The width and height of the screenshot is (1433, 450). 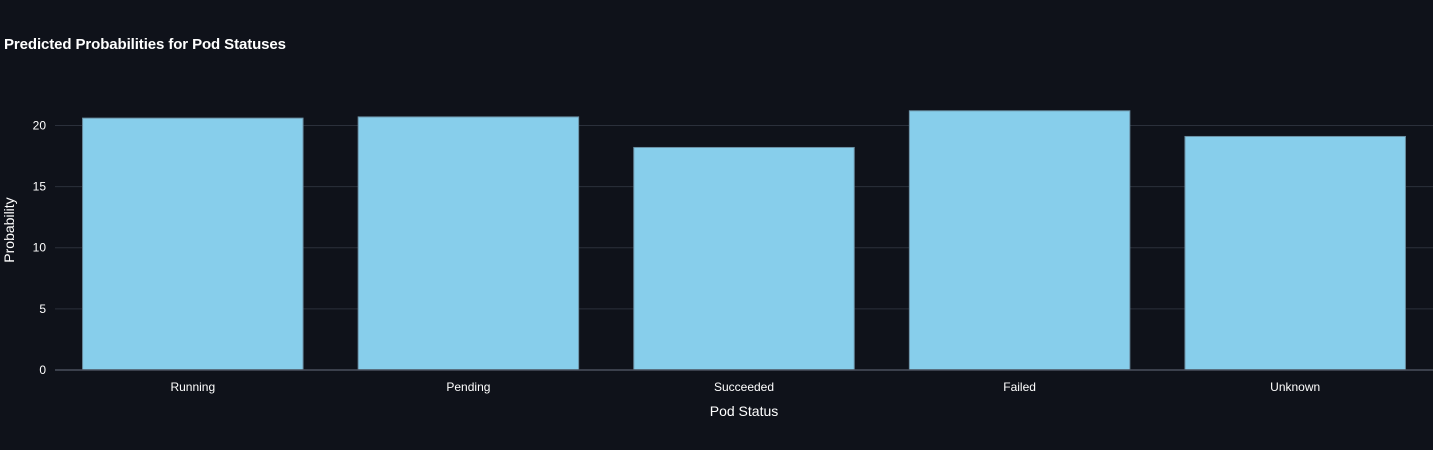 What do you see at coordinates (9, 229) in the screenshot?
I see `y-axis-title: Probability` at bounding box center [9, 229].